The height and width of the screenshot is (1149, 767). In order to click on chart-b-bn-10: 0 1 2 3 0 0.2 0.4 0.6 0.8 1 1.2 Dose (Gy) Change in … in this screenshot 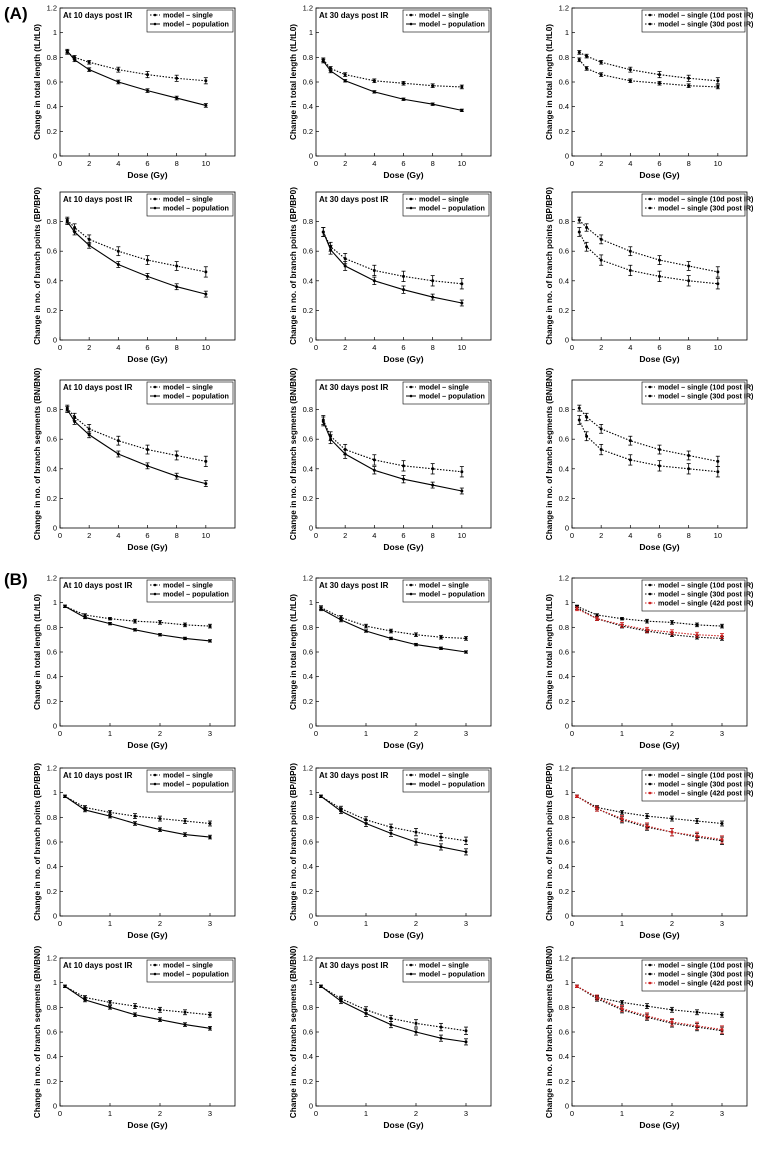, I will do `click(134, 1038)`.